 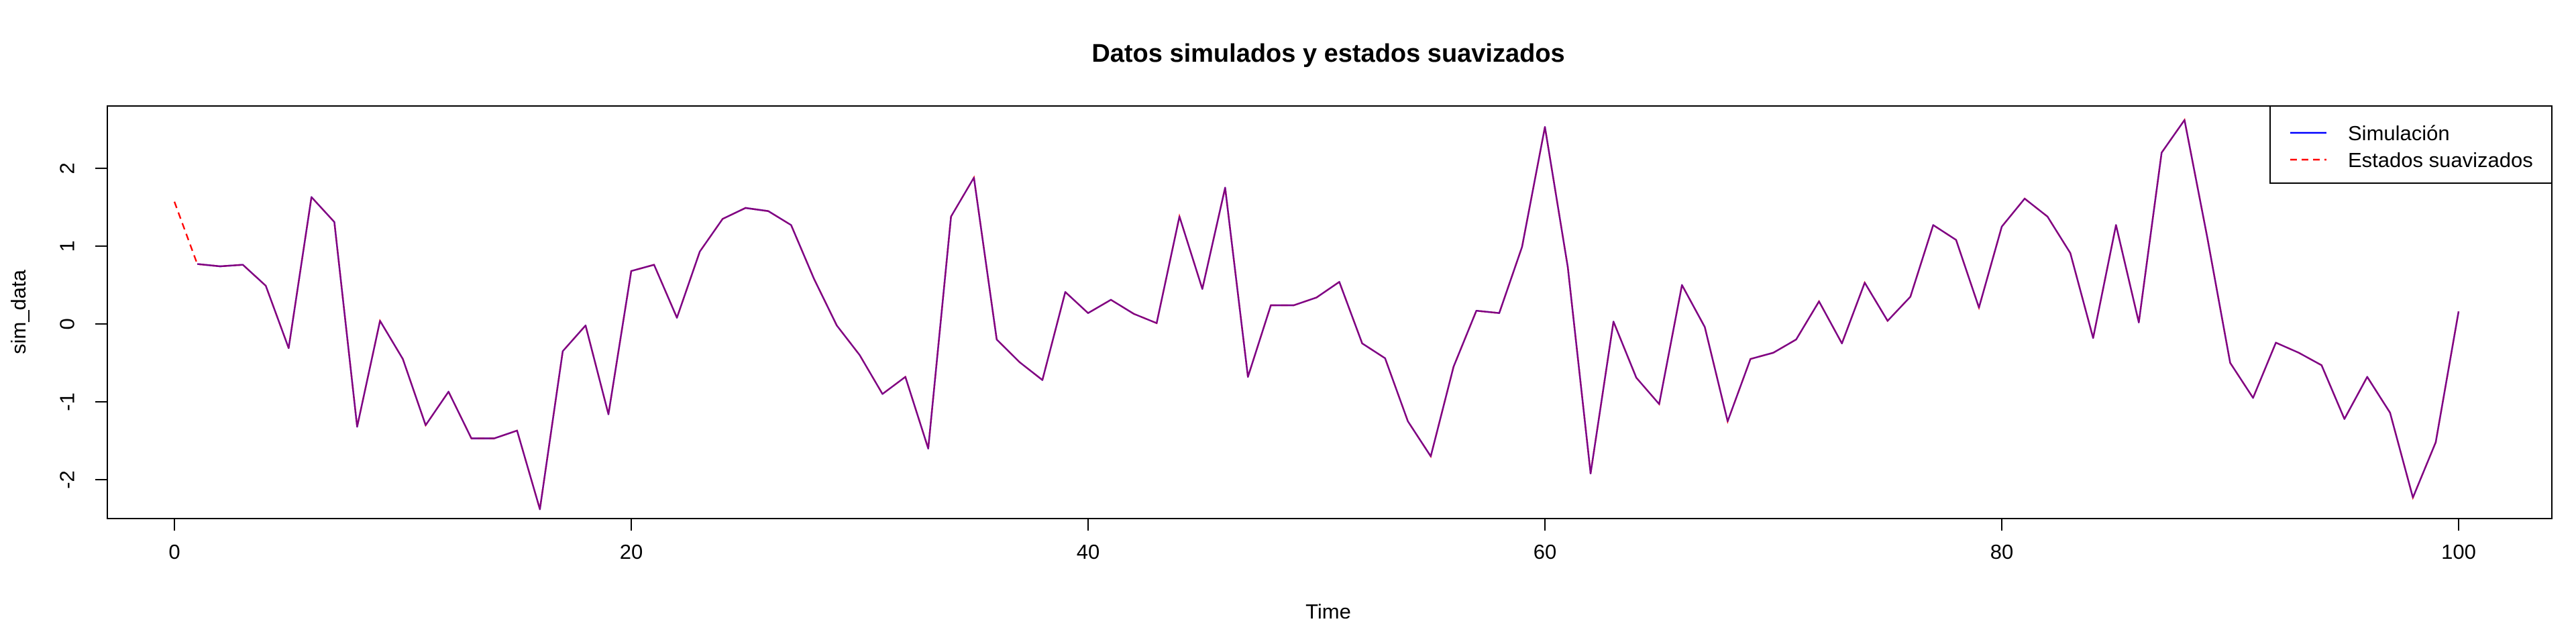 I want to click on x-tick-label: 20, so click(x=631, y=552).